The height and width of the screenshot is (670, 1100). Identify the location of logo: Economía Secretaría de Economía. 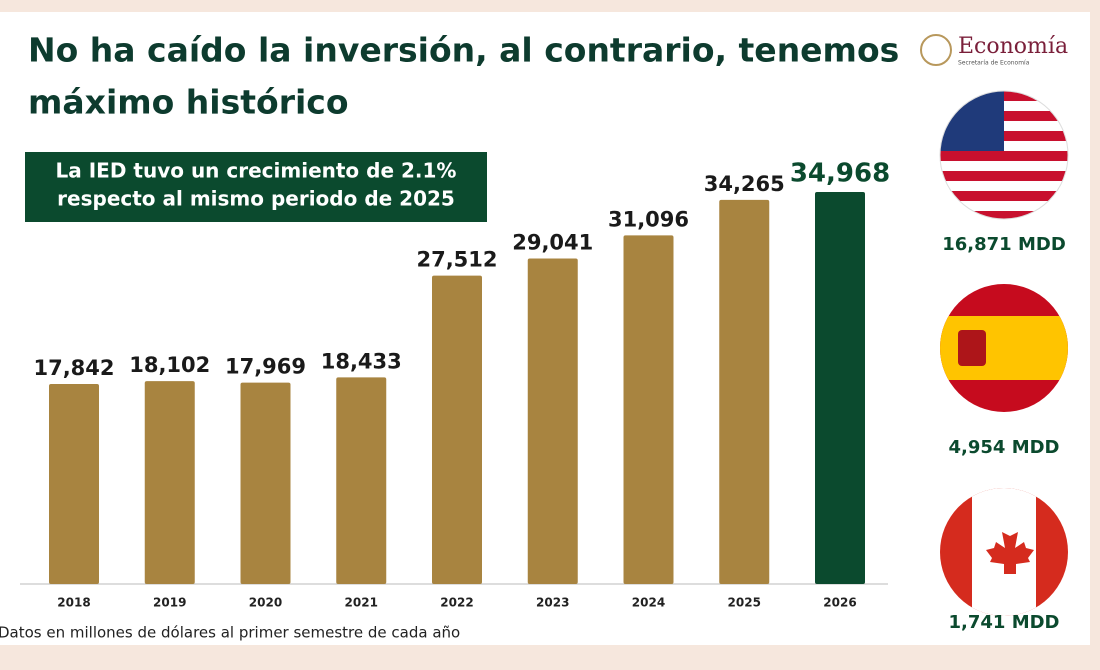
(994, 50).